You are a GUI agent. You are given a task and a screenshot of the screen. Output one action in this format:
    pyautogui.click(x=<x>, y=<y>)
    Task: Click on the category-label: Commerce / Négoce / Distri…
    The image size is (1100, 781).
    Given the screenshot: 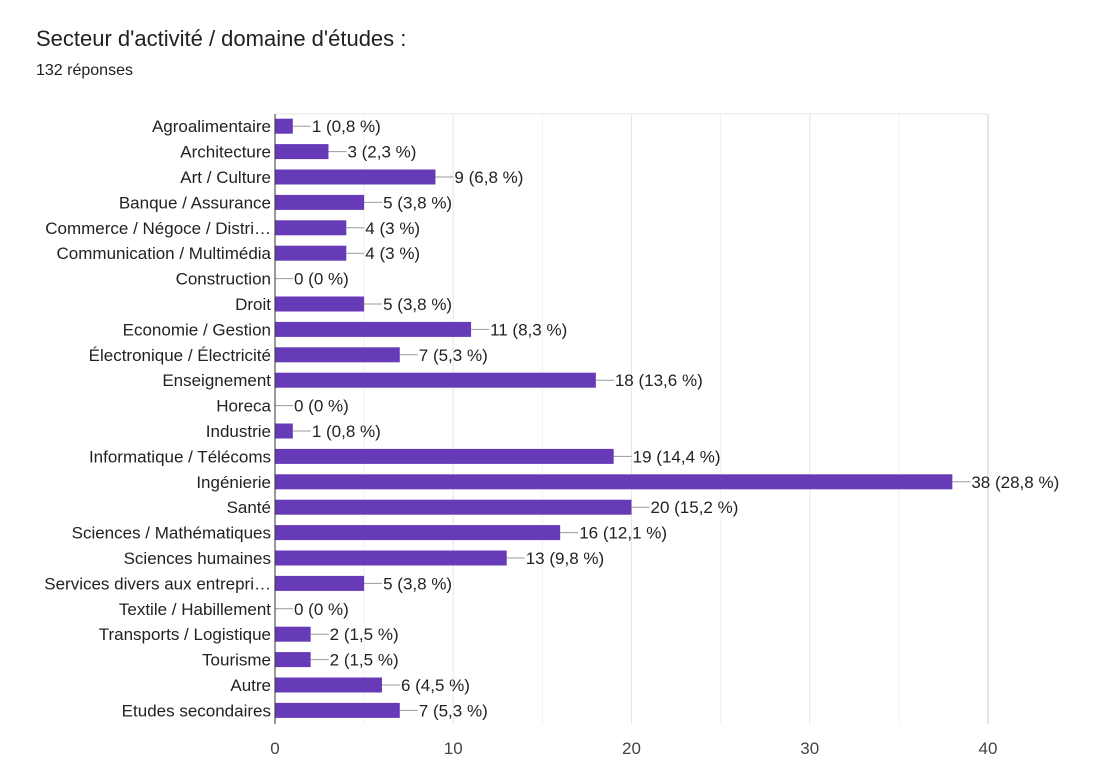 What is the action you would take?
    pyautogui.click(x=158, y=228)
    